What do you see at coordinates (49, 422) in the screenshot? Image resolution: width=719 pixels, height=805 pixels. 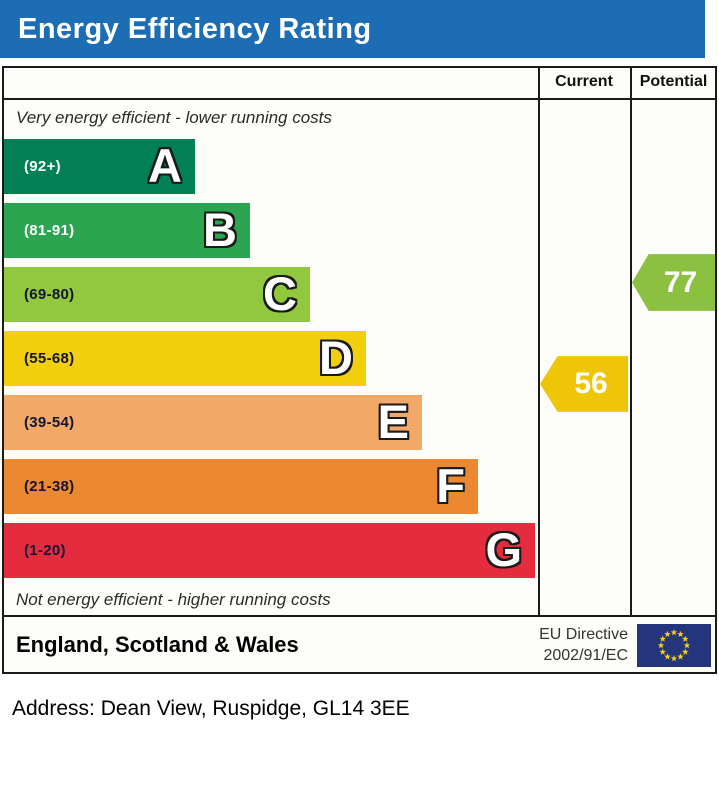 I see `band-e-range: (39-54)` at bounding box center [49, 422].